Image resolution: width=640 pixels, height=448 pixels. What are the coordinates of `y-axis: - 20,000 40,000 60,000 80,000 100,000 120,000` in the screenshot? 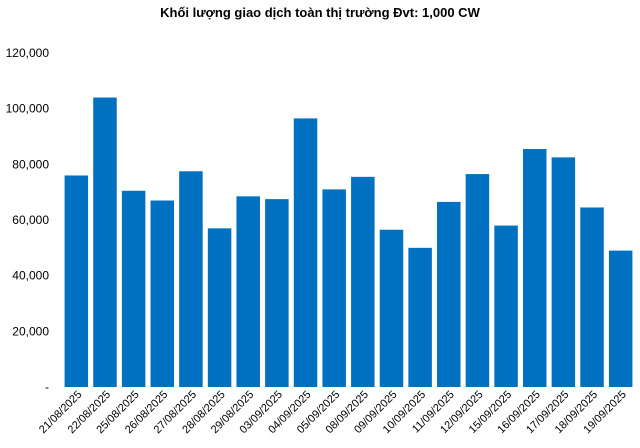 It's located at (28, 220).